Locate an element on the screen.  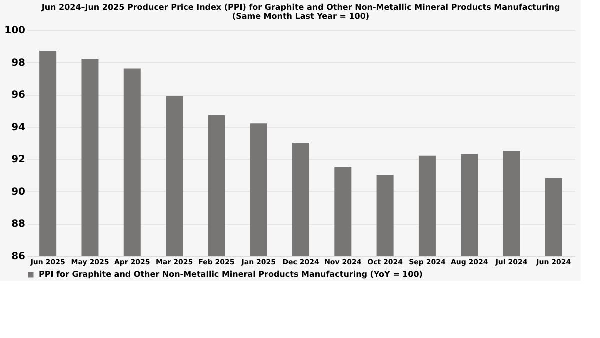
y-tick-label: 96 is located at coordinates (19, 96).